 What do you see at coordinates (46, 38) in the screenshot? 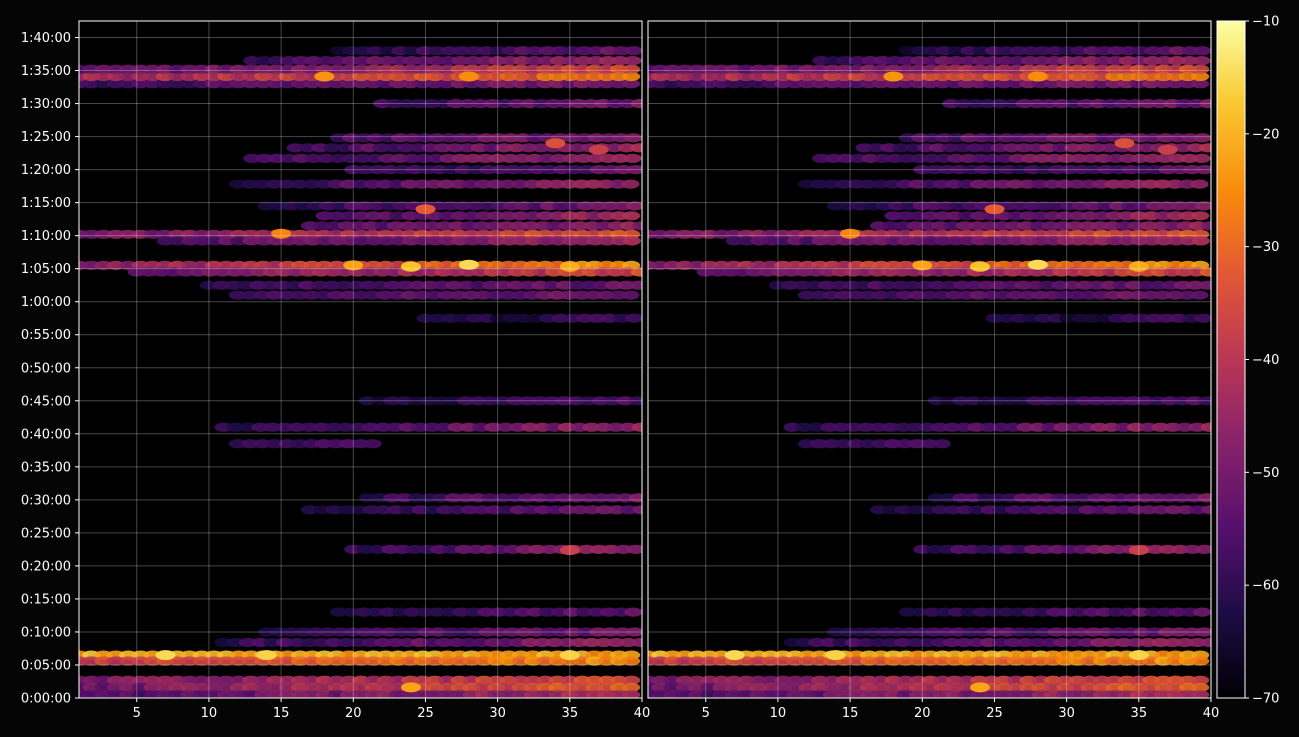
I see `y-tick-label: 1:40:00` at bounding box center [46, 38].